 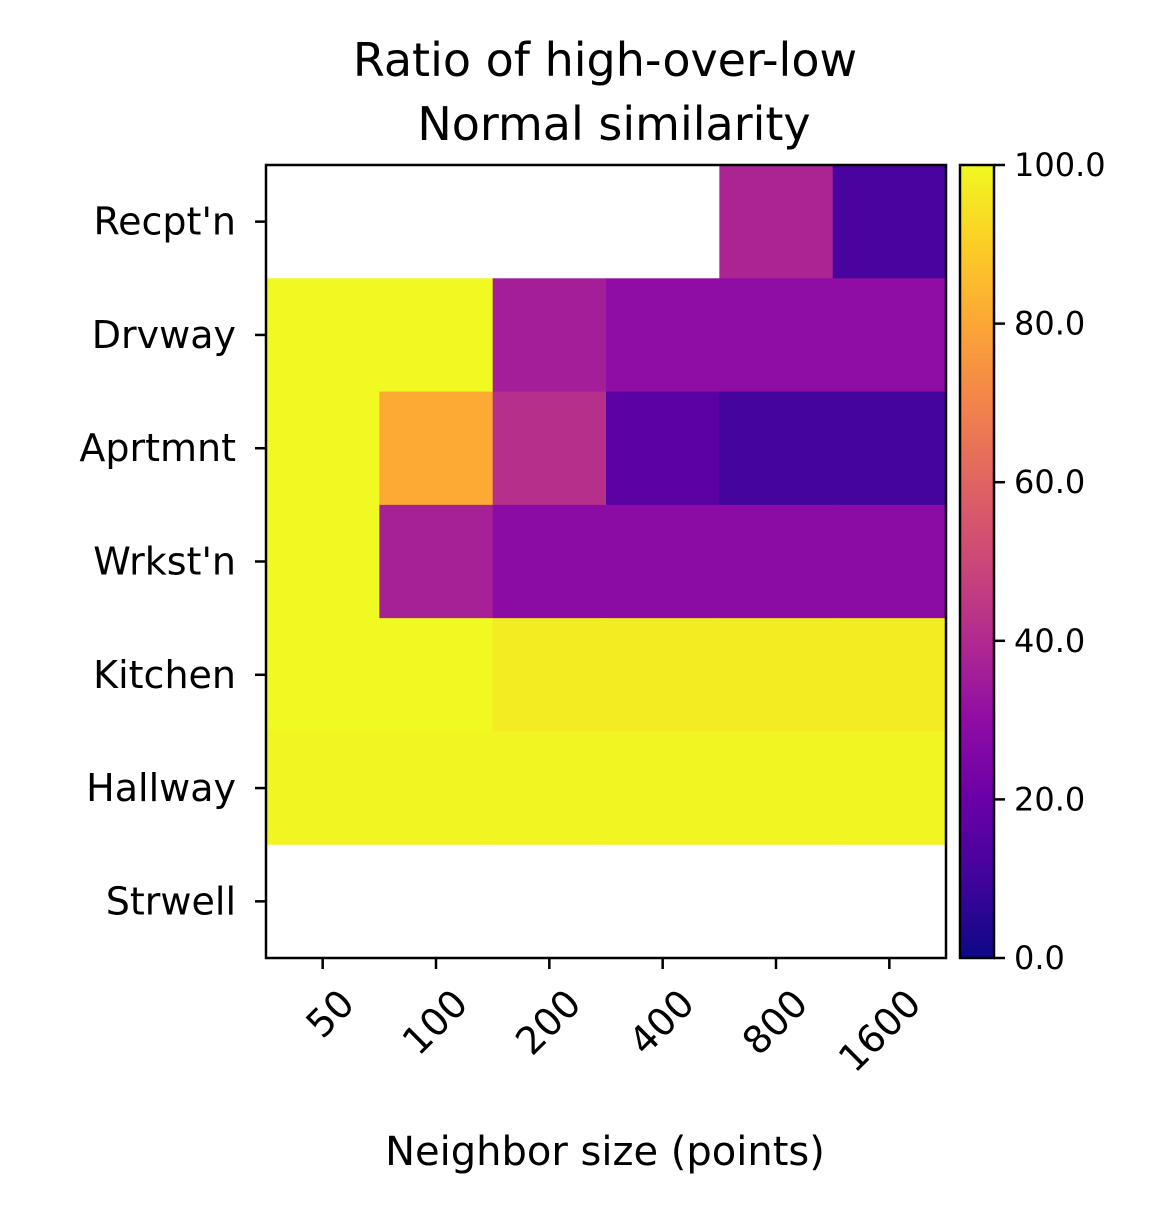 I want to click on x-tick-label: 800, so click(x=775, y=1022).